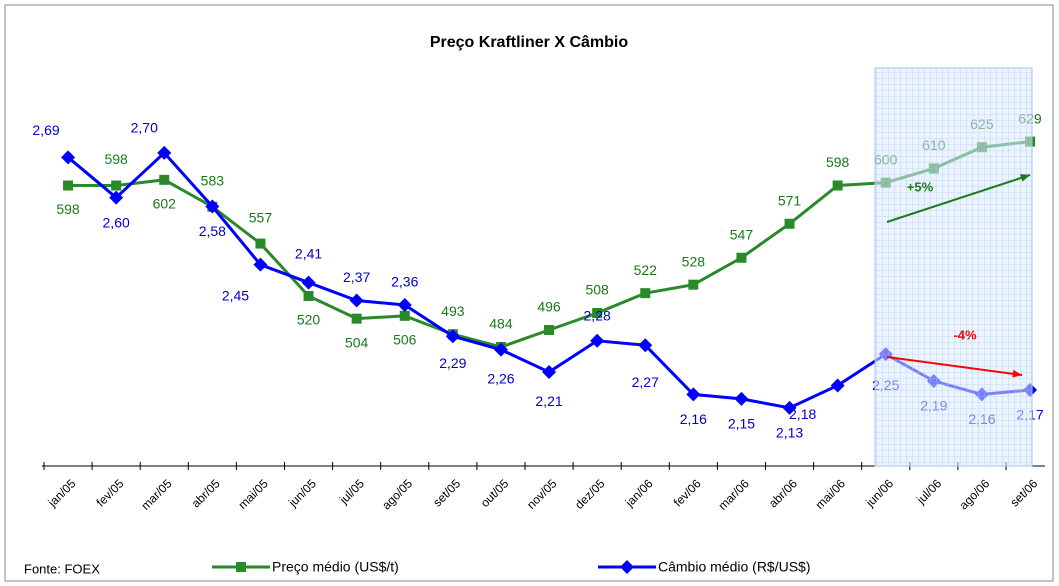 Image resolution: width=1059 pixels, height=586 pixels. Describe the element at coordinates (452, 363) in the screenshot. I see `data-label: 2,29` at that location.